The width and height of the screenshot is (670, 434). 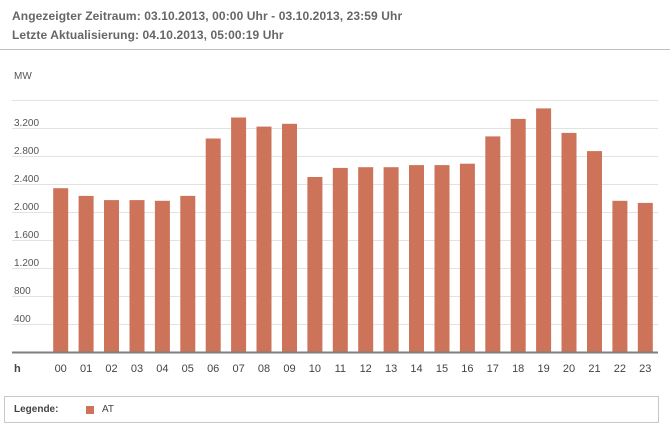 I want to click on x-tick-label: 06, so click(x=213, y=369).